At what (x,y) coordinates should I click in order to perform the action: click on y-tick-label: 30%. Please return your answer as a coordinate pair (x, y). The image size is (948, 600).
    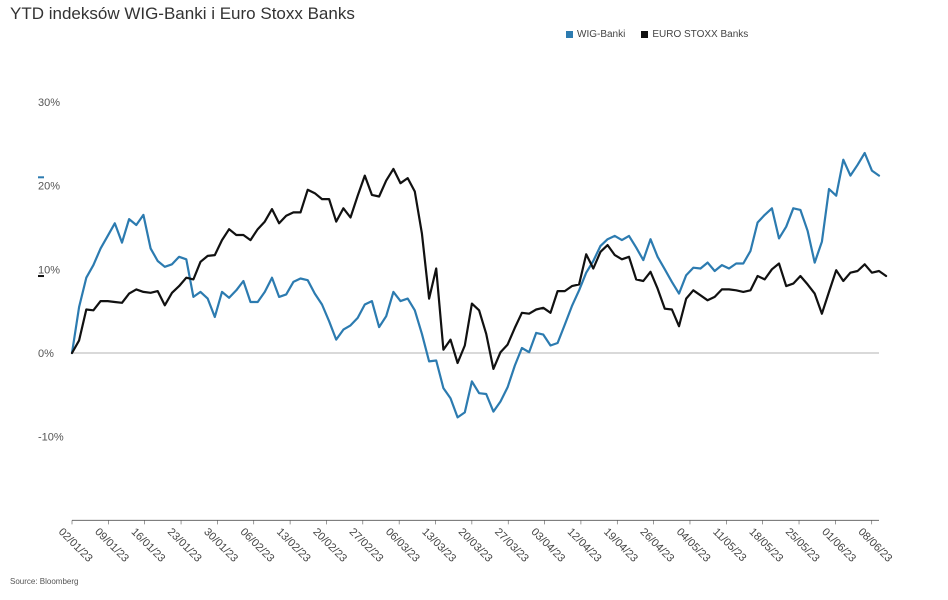
    Looking at the image, I should click on (49, 103).